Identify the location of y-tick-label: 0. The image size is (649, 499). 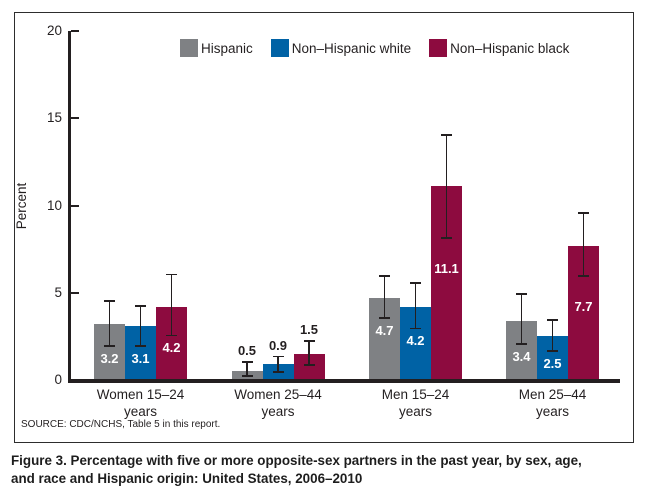
(58, 379).